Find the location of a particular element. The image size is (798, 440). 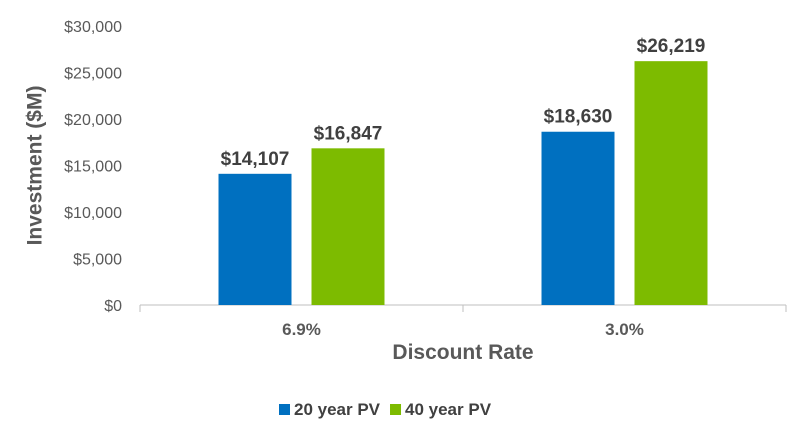

y-tick-label: $10,000 is located at coordinates (93, 213).